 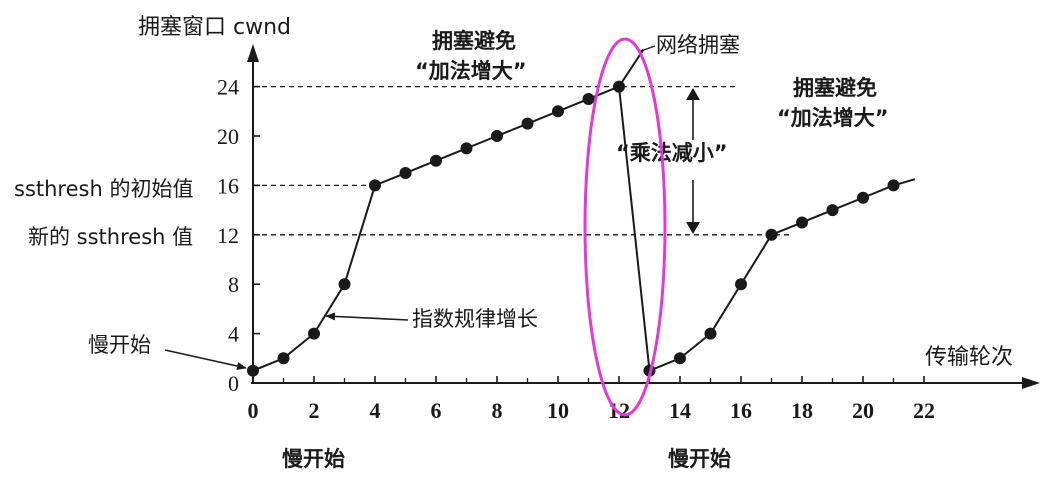 I want to click on slow-start-bottom-label-2: 慢开始, so click(x=699, y=459).